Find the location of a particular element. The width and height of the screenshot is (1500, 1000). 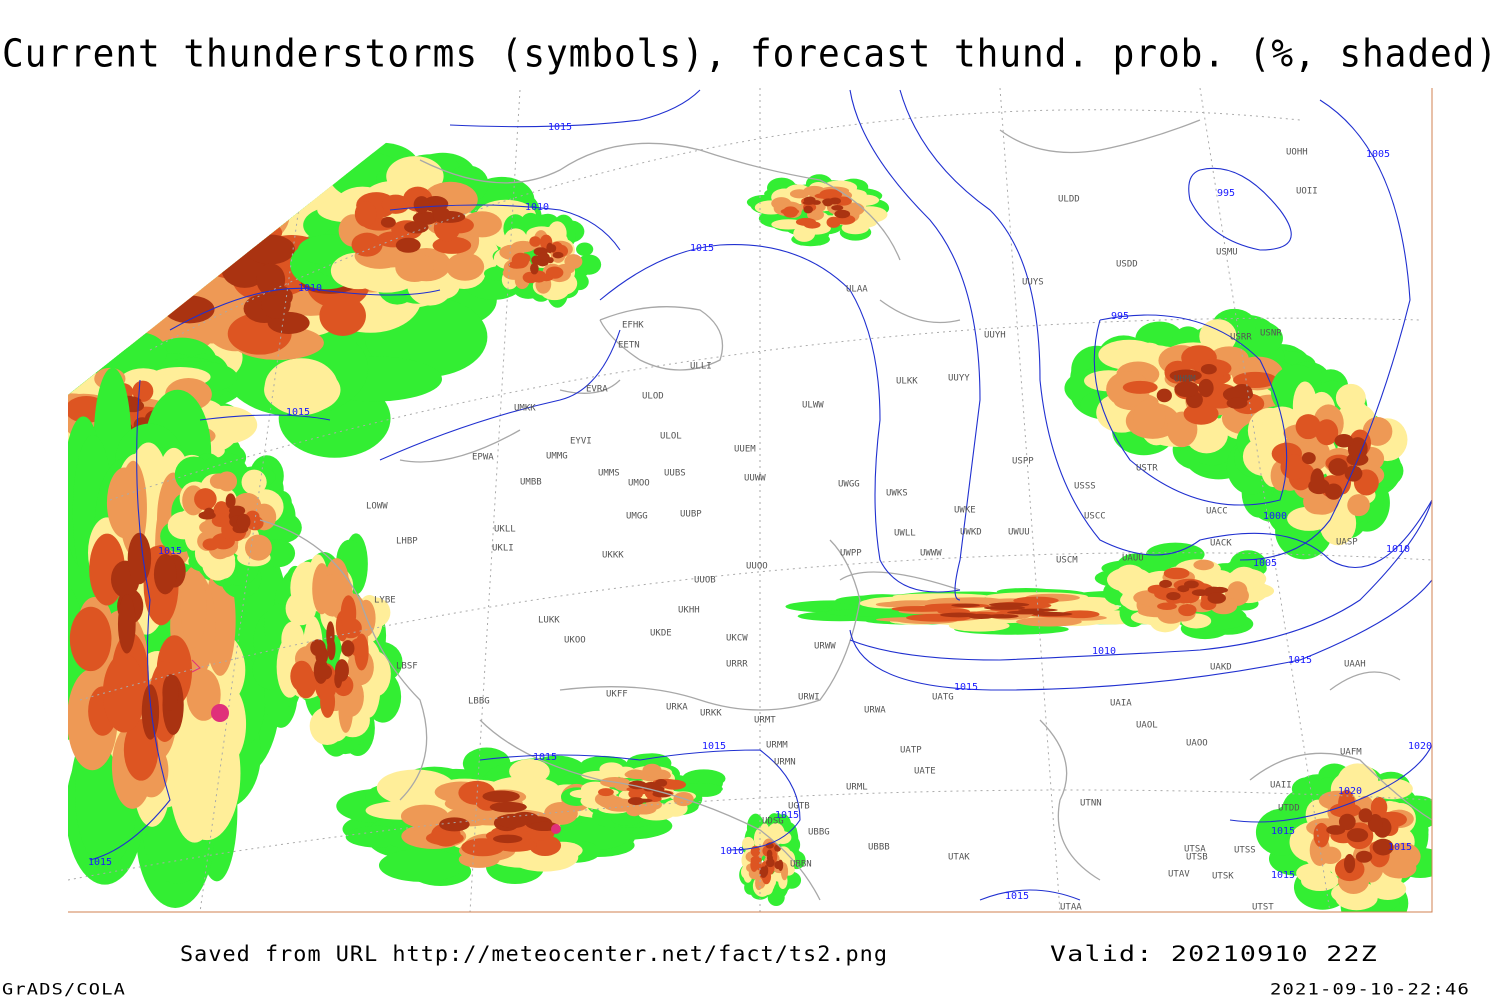

station-code: UMMG is located at coordinates (557, 457).